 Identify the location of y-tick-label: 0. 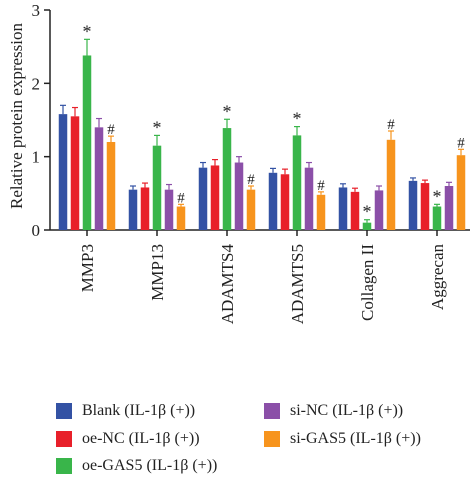
(36, 230).